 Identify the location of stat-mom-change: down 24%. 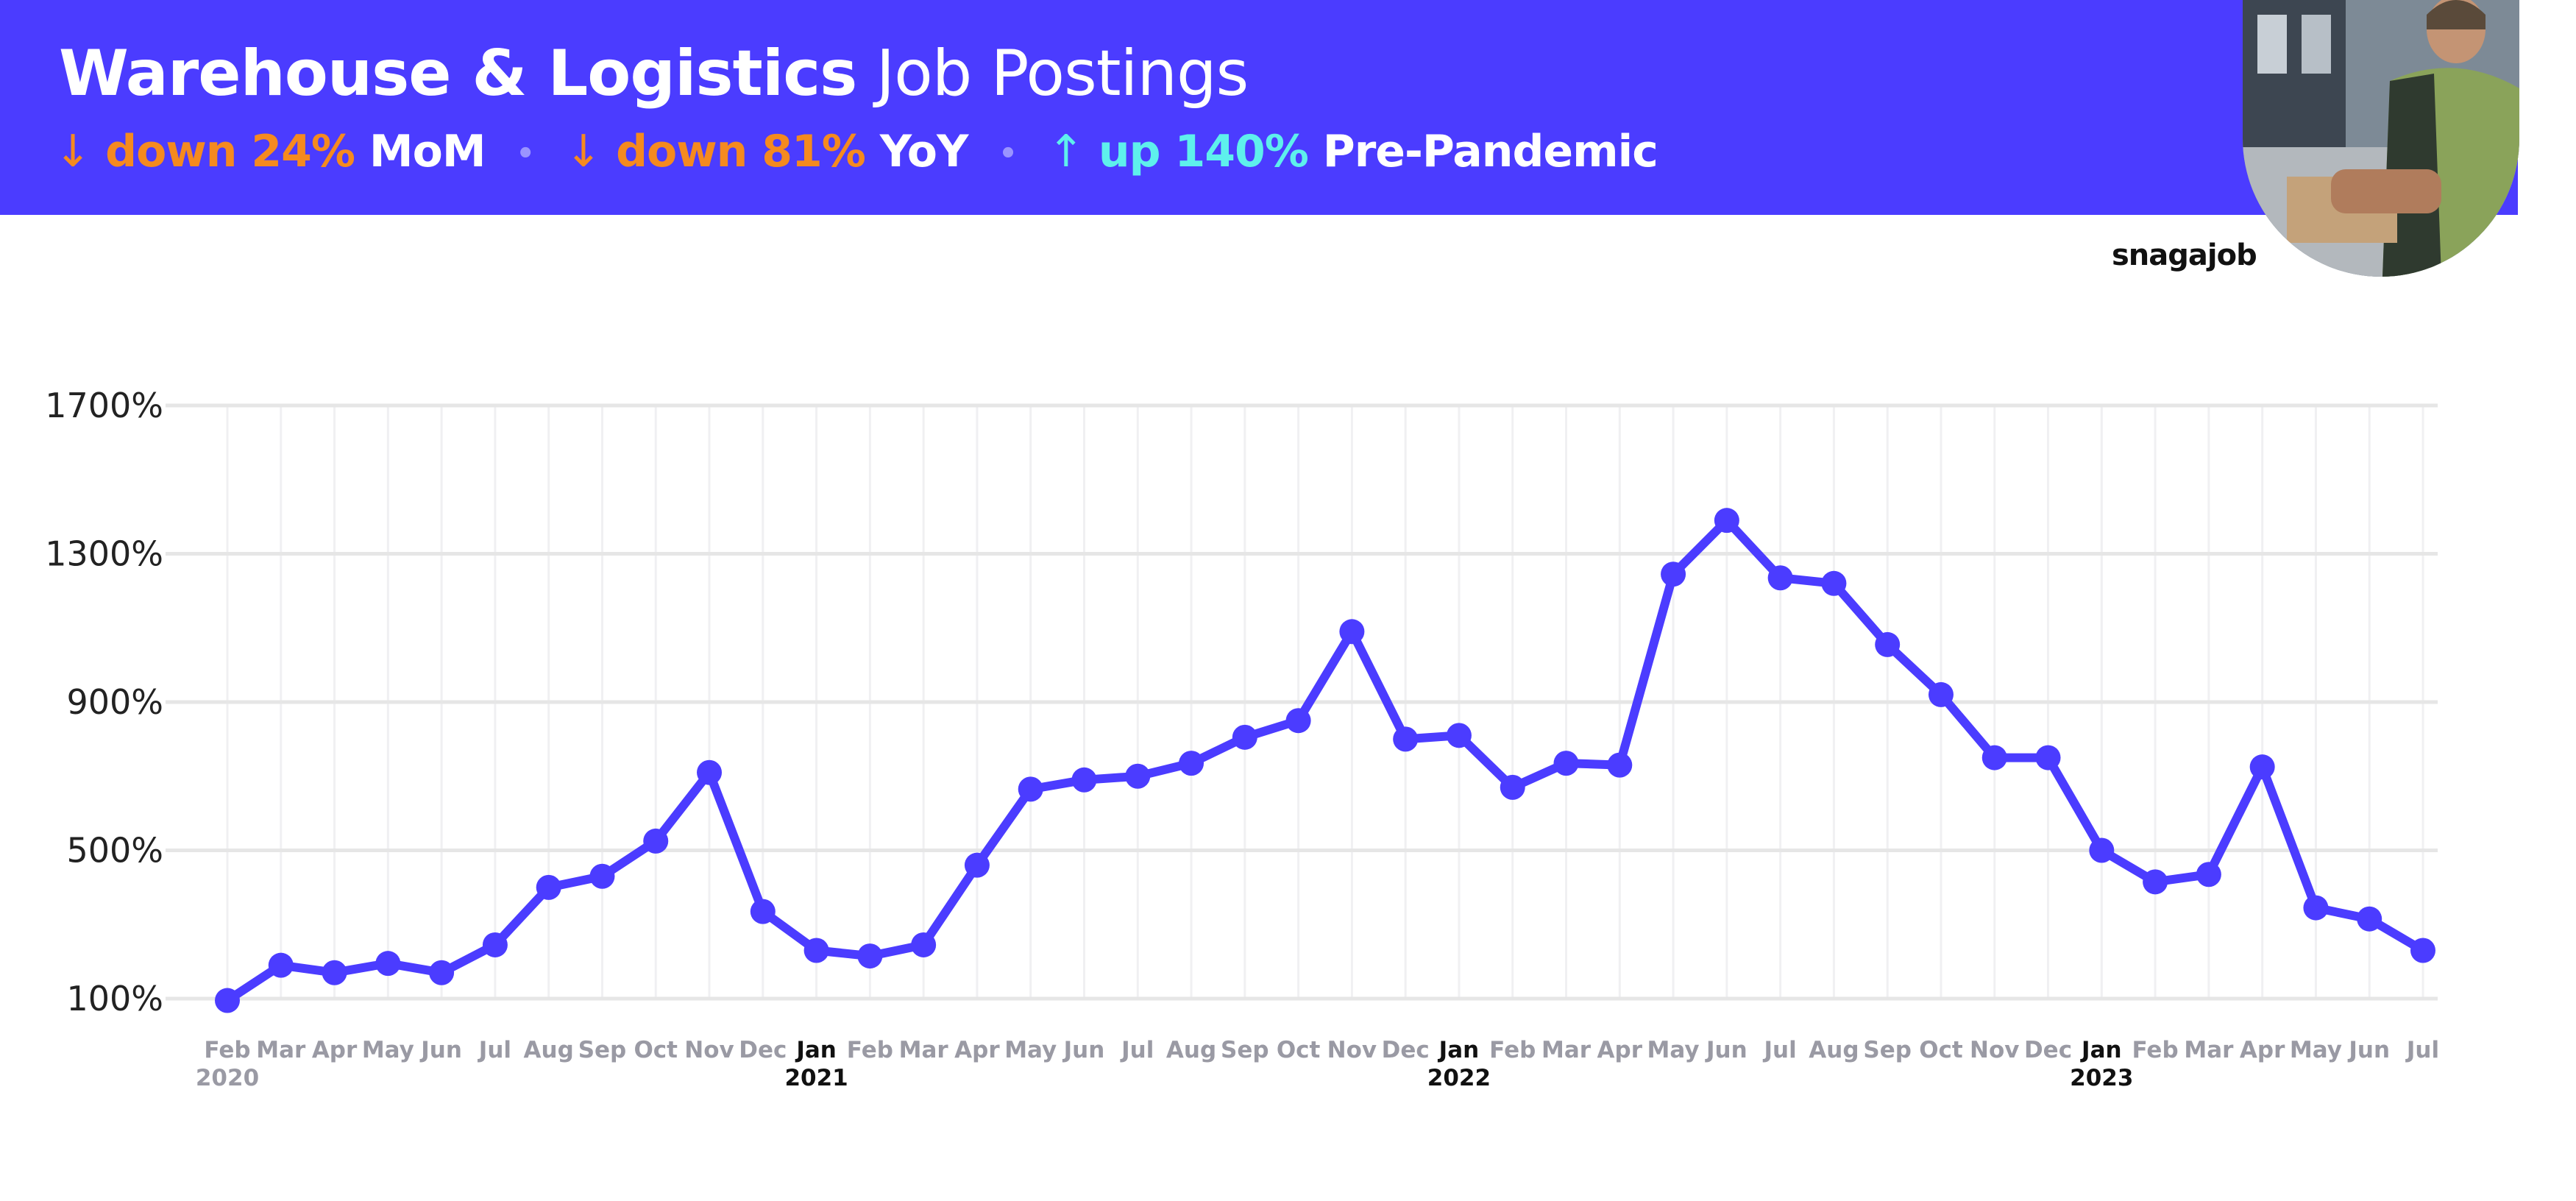
(230, 151).